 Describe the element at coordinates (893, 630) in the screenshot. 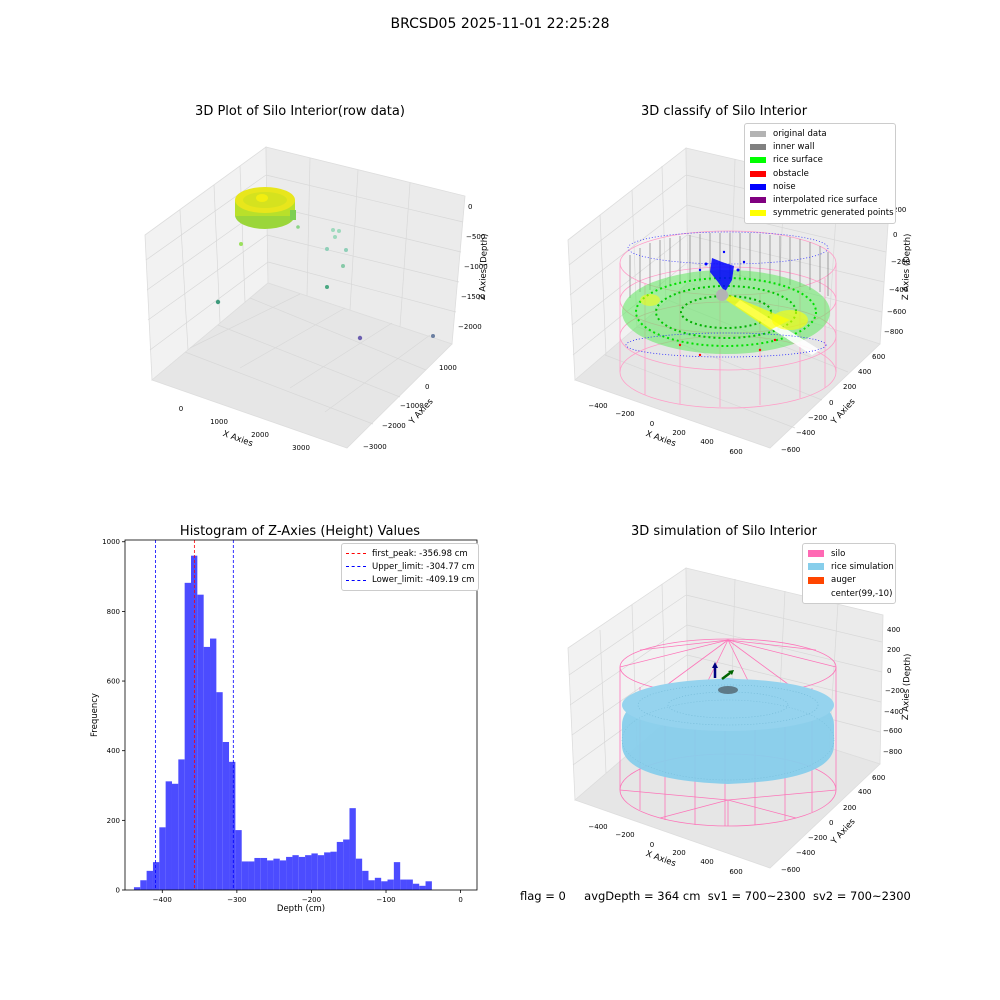

I see `simulation-z-tick: 400` at that location.